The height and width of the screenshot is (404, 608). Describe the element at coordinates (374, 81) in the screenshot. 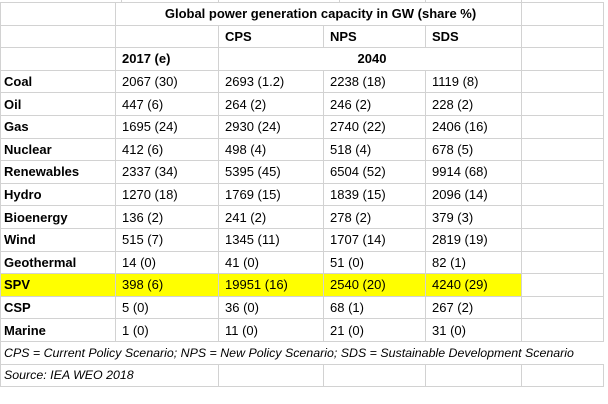

I see `cell-nps: 2238 (18)` at that location.